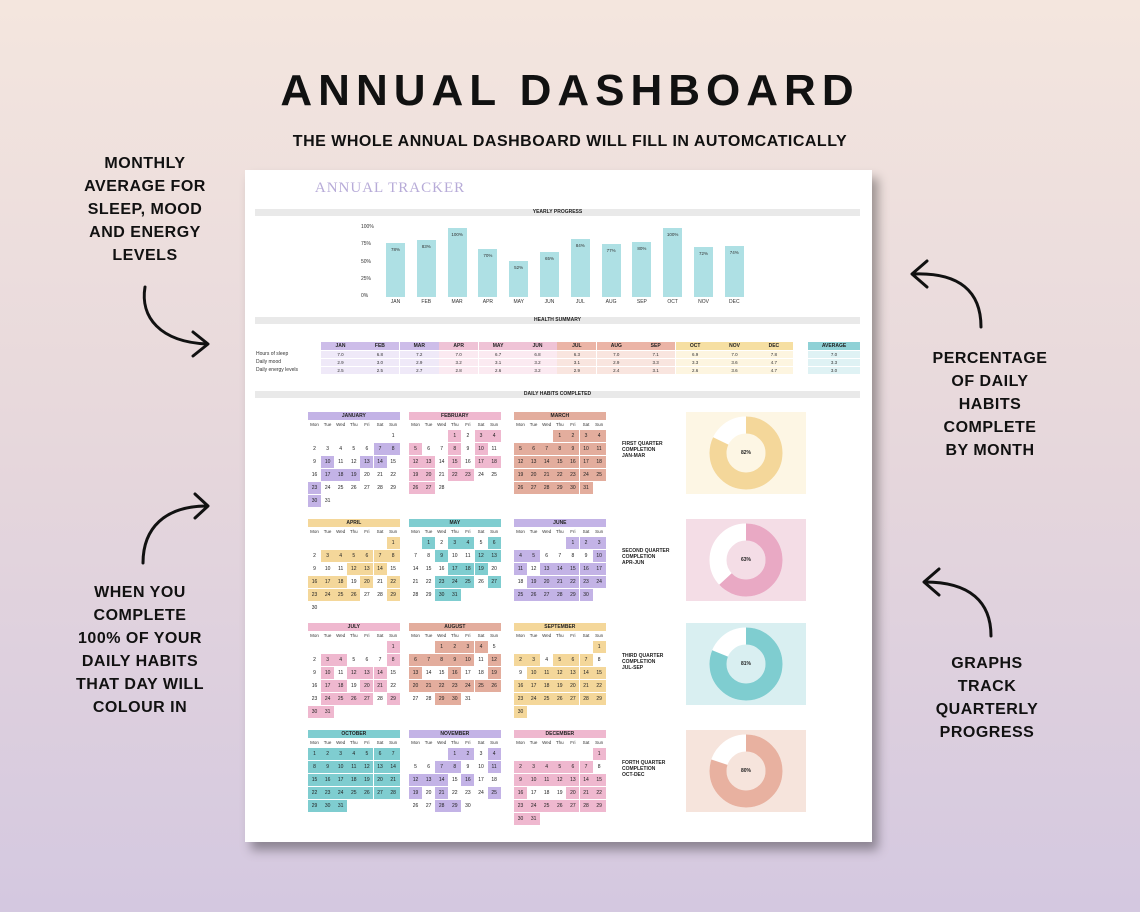  Describe the element at coordinates (459, 370) in the screenshot. I see `summary-cell: 2.8` at that location.